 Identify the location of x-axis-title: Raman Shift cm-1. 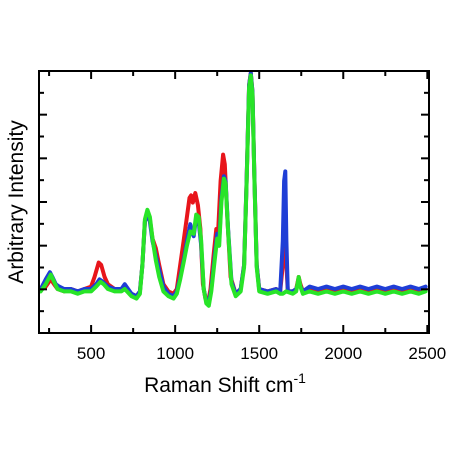
(225, 383).